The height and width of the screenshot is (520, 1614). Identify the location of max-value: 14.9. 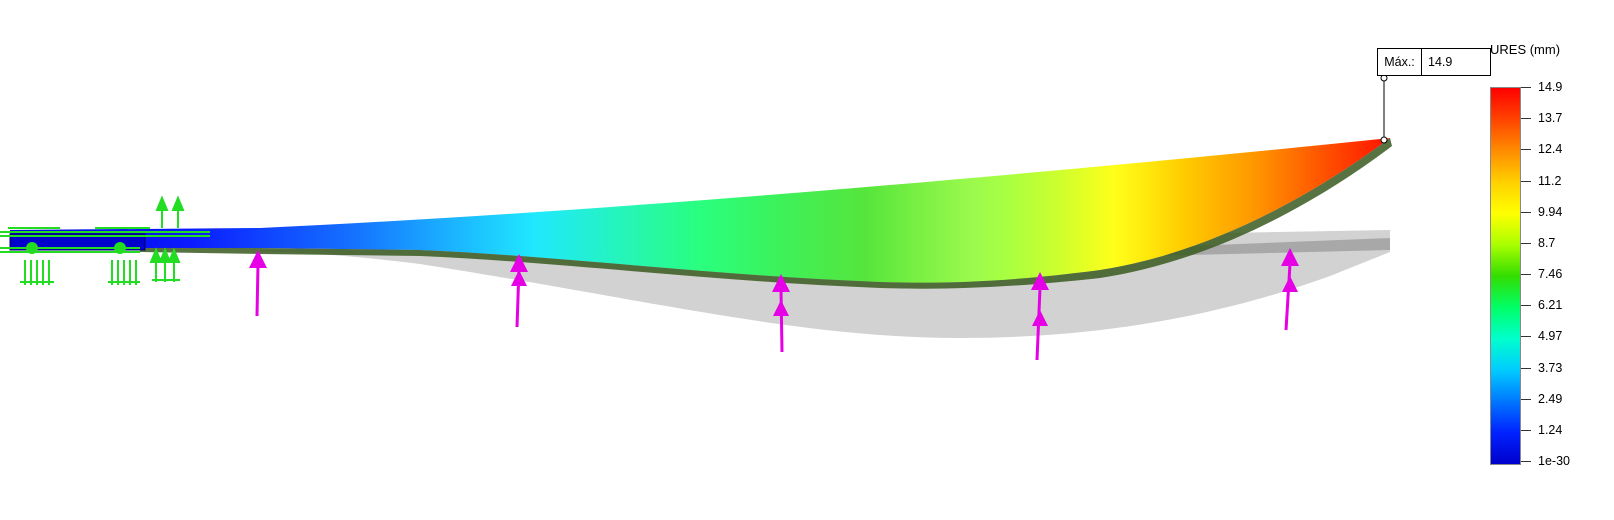
(1440, 62).